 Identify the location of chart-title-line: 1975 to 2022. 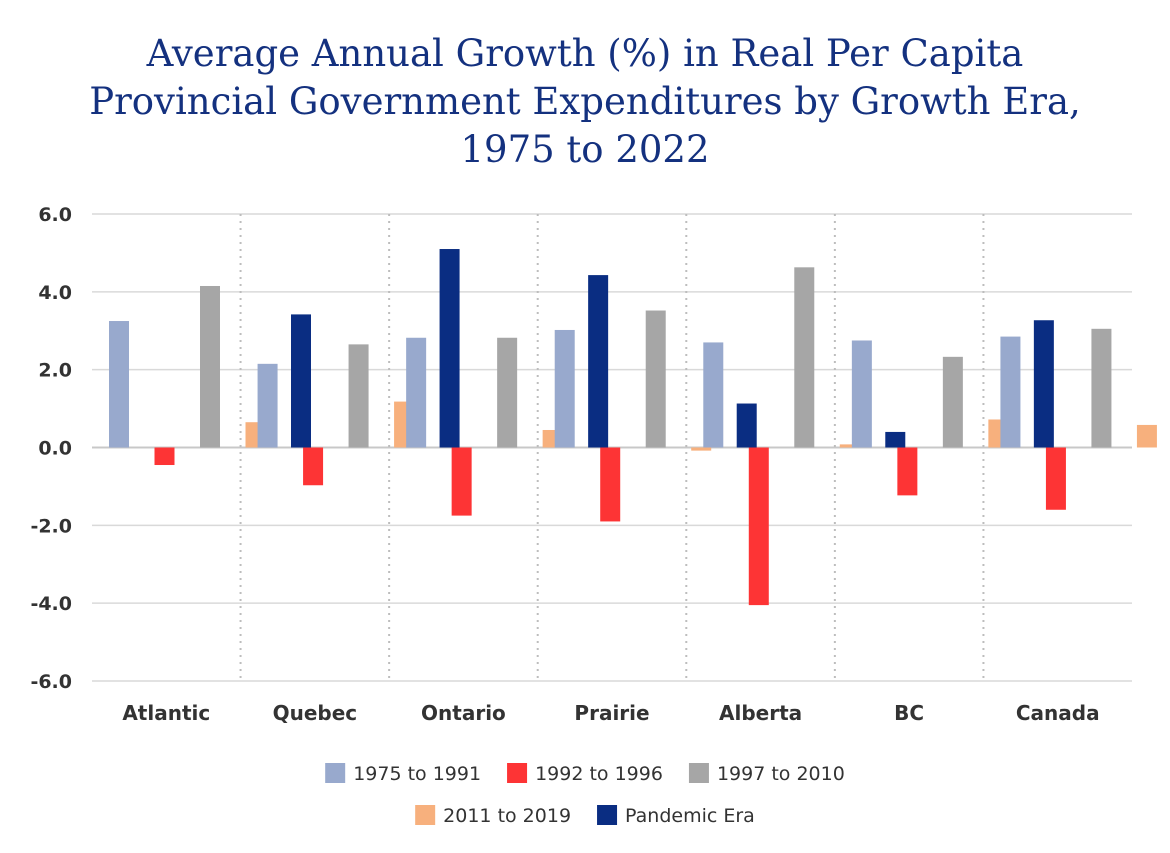
(585, 149).